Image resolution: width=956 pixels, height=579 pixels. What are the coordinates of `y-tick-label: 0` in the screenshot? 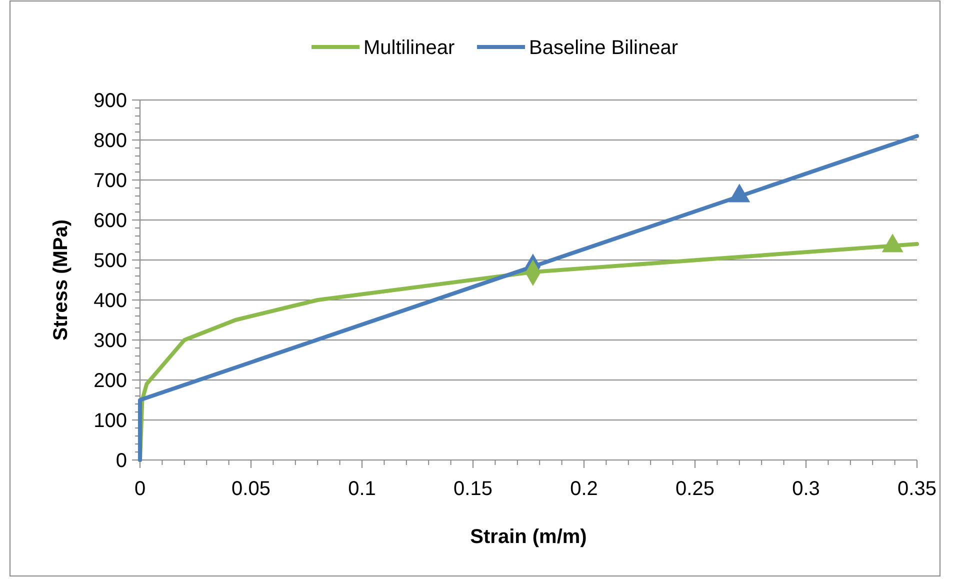 It's located at (121, 461).